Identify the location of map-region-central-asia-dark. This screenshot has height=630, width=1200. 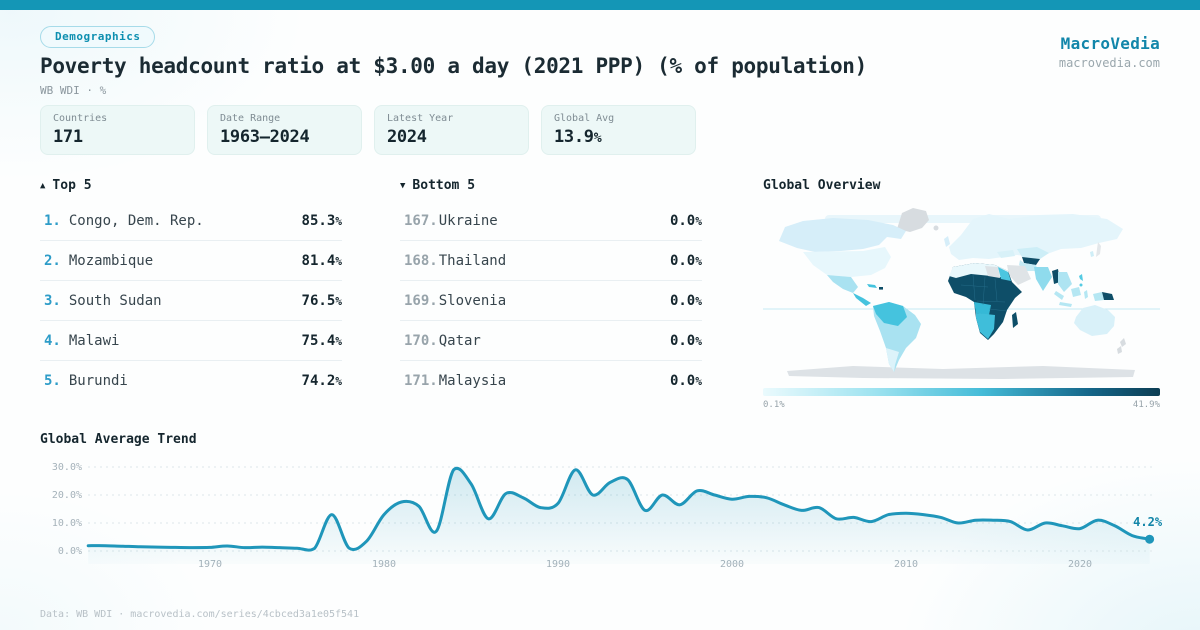
(1031, 261).